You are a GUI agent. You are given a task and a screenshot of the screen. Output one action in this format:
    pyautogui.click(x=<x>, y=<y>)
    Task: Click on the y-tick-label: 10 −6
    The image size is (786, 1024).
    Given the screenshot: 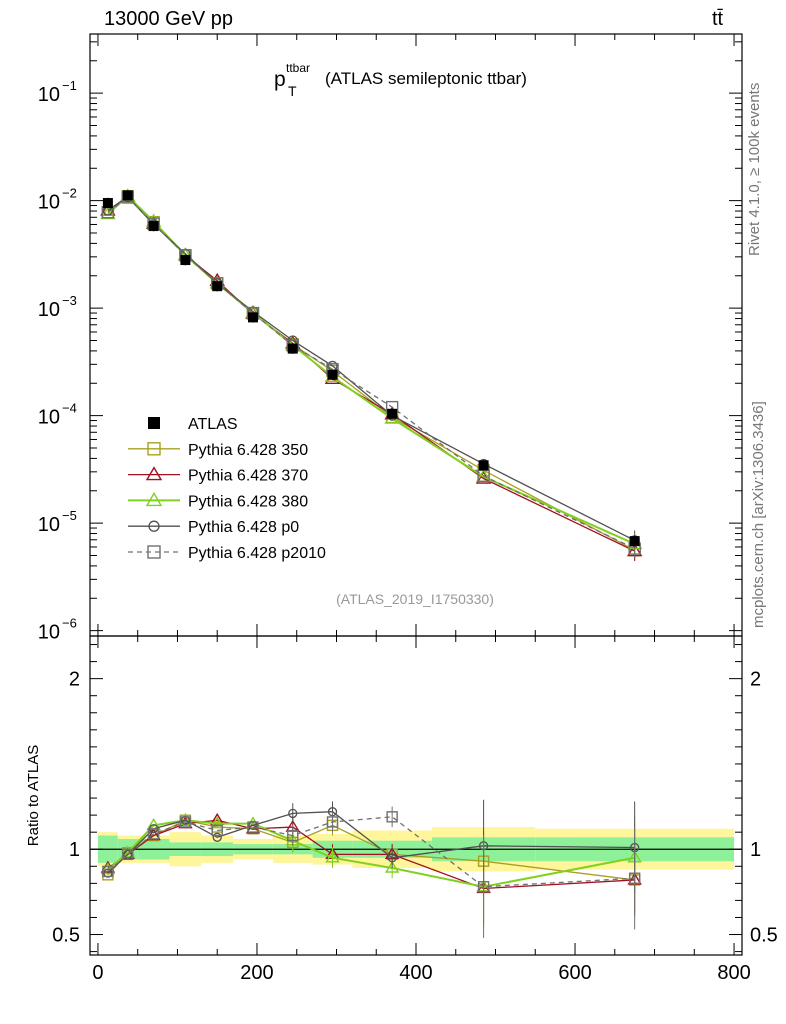 What is the action you would take?
    pyautogui.click(x=57, y=630)
    